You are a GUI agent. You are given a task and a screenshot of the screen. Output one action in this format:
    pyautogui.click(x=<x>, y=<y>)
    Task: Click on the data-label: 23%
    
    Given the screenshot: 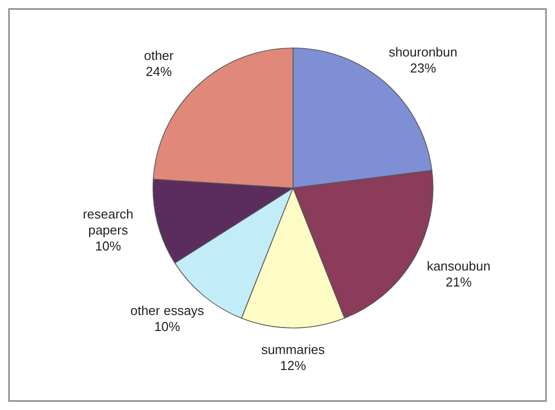 What is the action you would take?
    pyautogui.click(x=423, y=68)
    